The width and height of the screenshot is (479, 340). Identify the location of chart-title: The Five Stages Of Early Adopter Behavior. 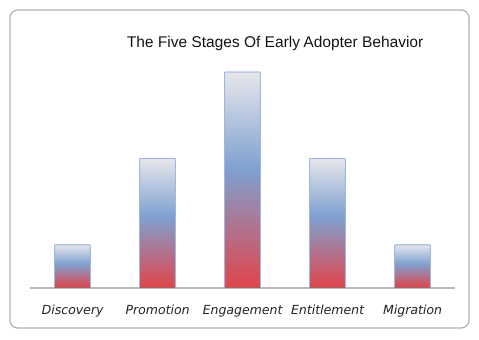
(275, 42).